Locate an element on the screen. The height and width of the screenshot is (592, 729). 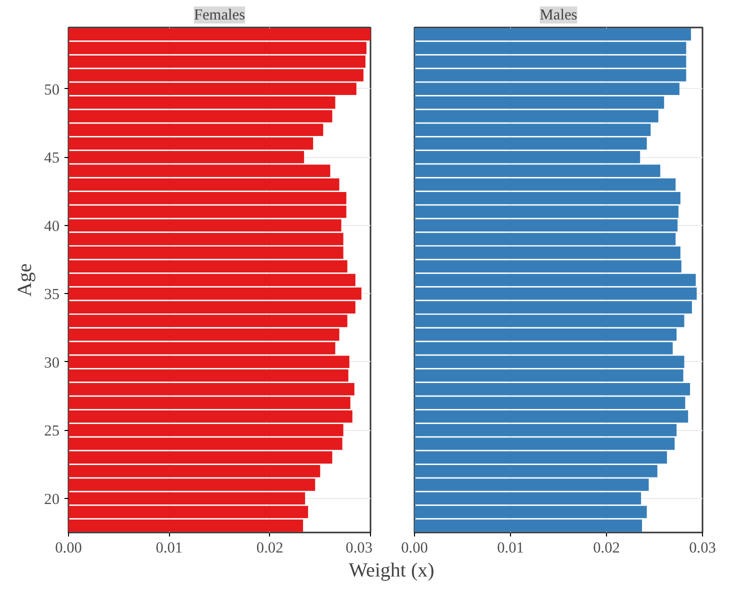
y-tick-label: 20 is located at coordinates (52, 499).